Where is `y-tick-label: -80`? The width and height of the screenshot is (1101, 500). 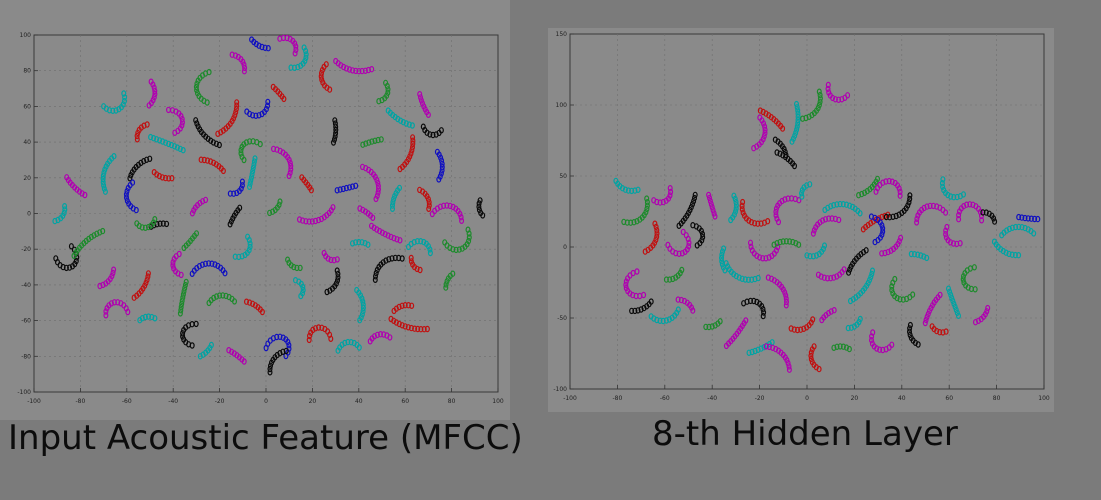 y-tick-label: -80 is located at coordinates (26, 356).